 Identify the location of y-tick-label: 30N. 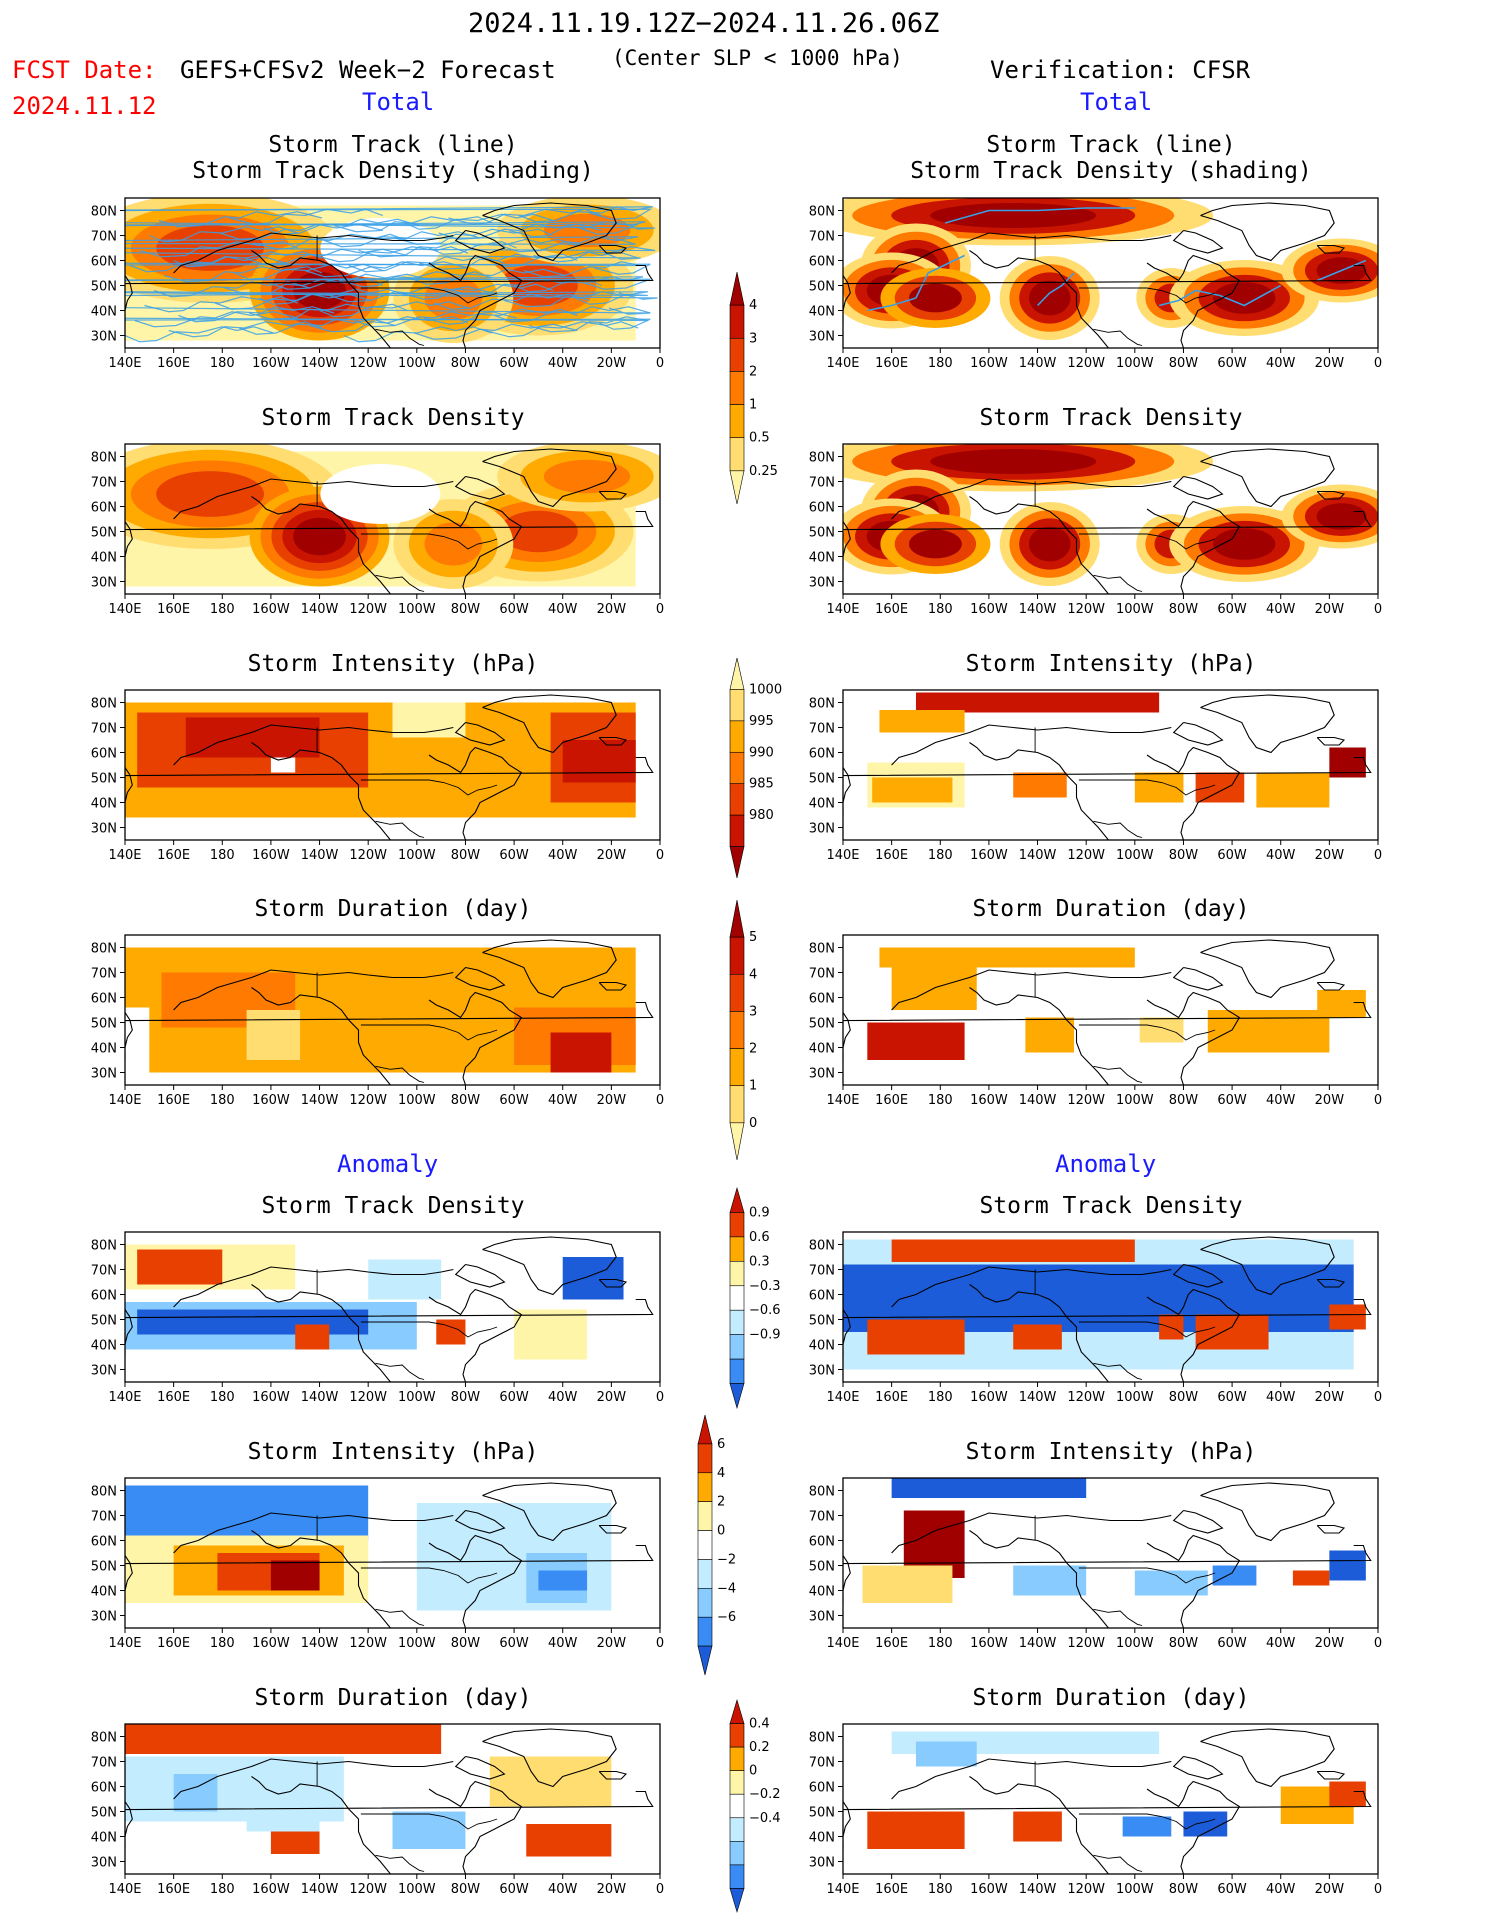
(104, 1863).